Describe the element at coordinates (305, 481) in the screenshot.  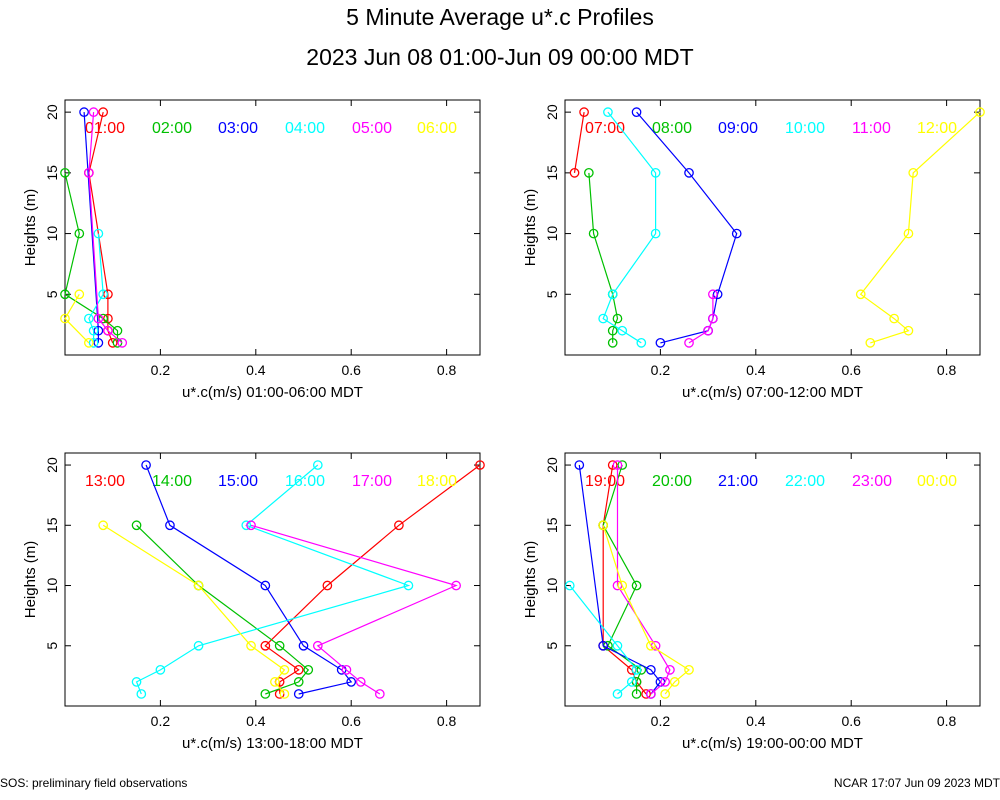
I see `legend-entry: 16:00` at that location.